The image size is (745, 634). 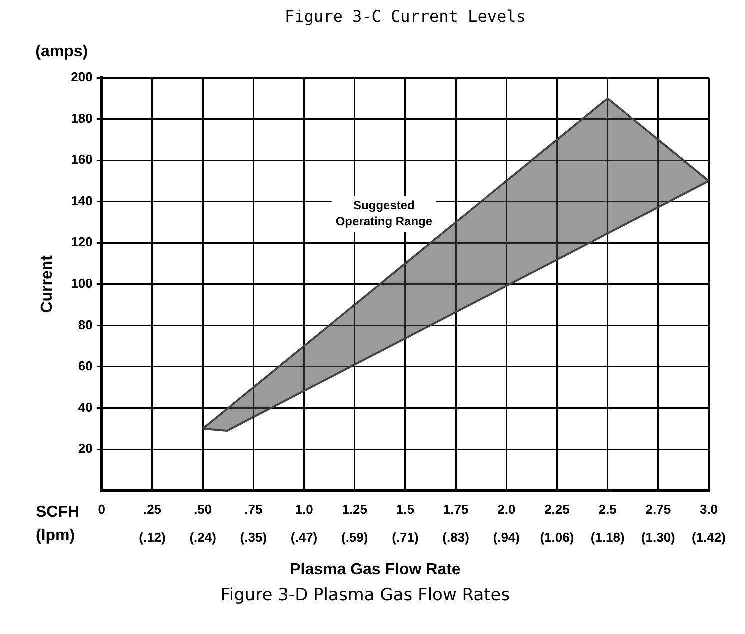 I want to click on x-tick-label: 1.75, so click(x=456, y=510).